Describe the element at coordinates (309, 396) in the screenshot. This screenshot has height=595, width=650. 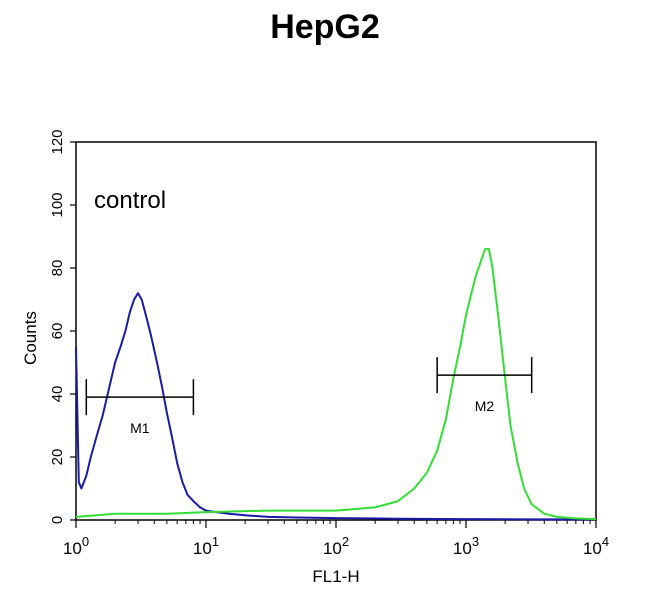
I see `marker-layer: M1 M2` at that location.